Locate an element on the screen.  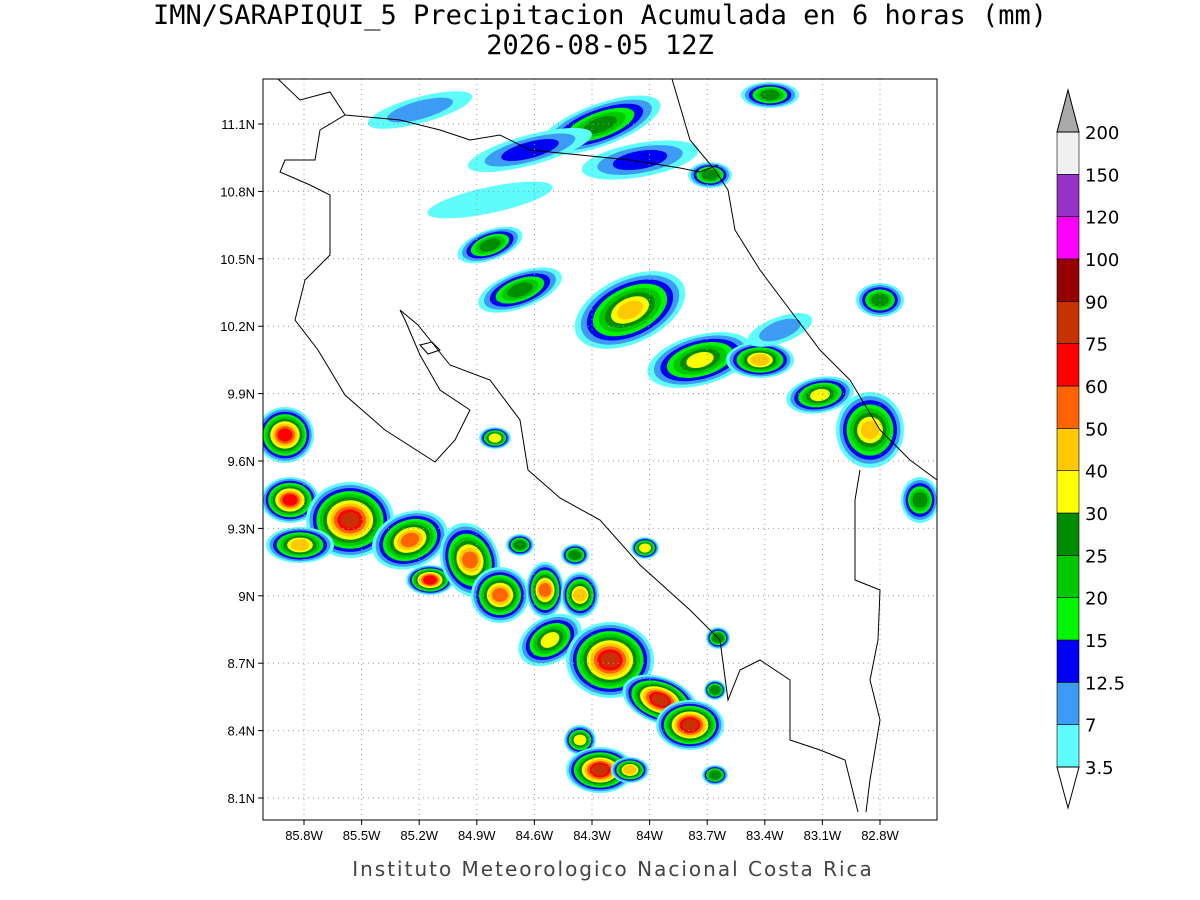
lat-label: 9.6N is located at coordinates (241, 461).